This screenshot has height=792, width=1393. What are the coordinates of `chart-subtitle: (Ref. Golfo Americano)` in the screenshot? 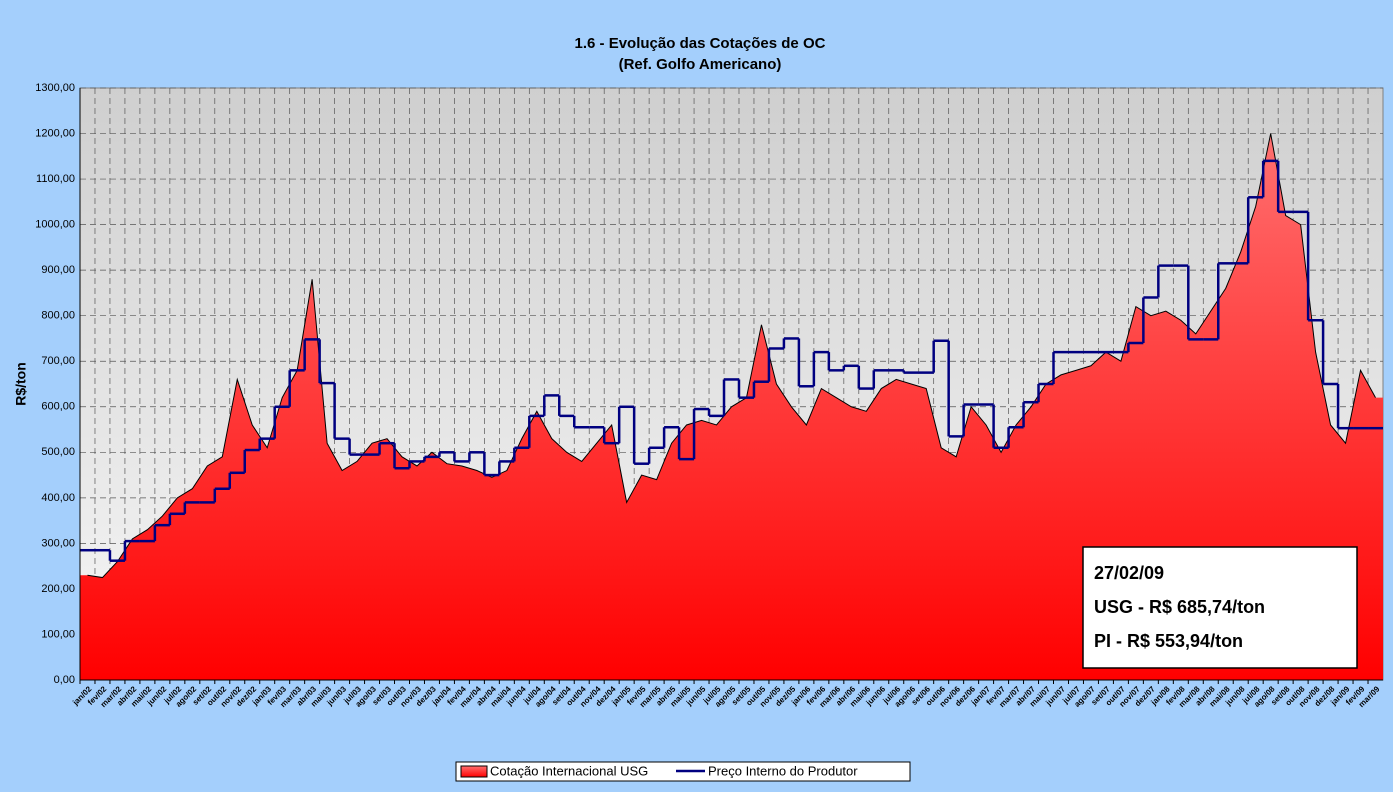 It's located at (700, 64).